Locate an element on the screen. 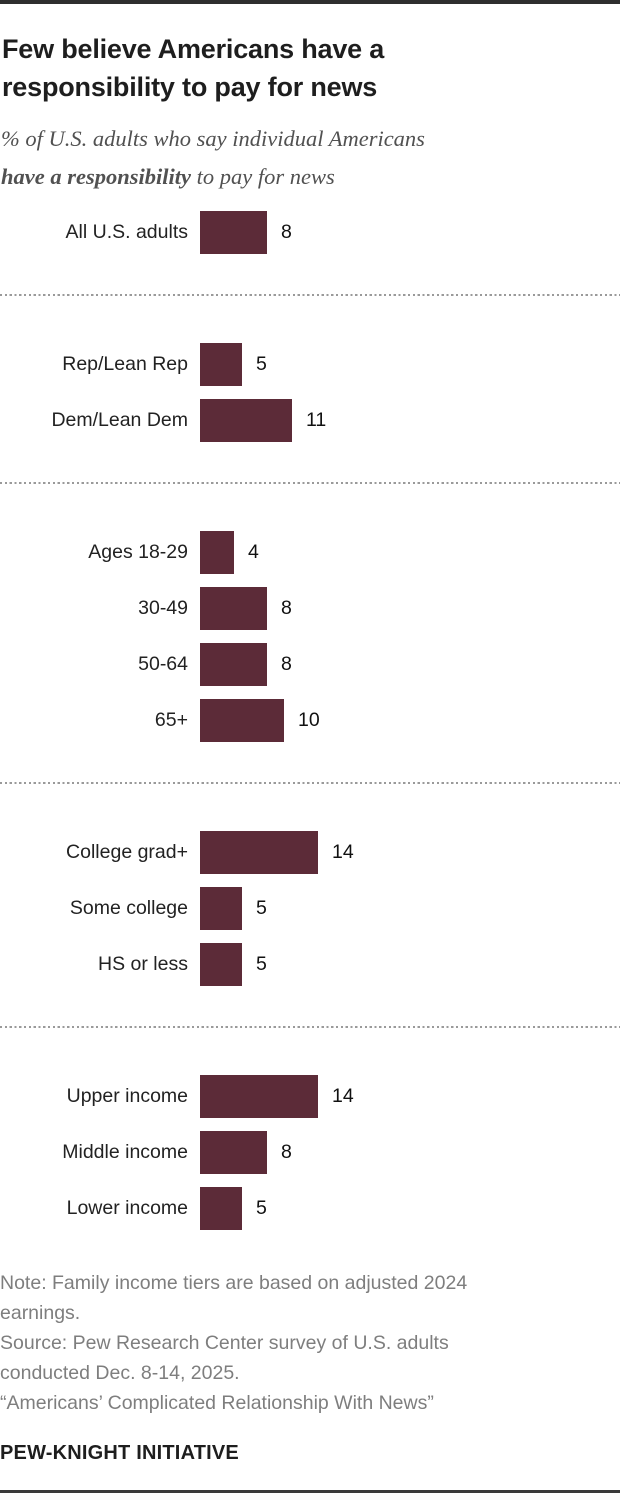 This screenshot has height=1496, width=620. category-label: All U.S. adults is located at coordinates (126, 232).